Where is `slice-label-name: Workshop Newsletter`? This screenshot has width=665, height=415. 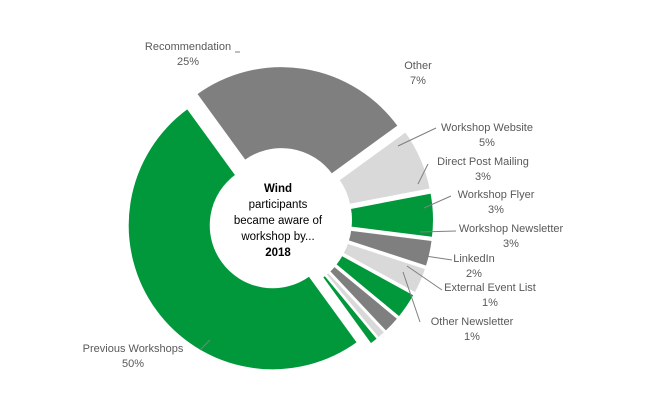
slice-label-name: Workshop Newsletter is located at coordinates (511, 229).